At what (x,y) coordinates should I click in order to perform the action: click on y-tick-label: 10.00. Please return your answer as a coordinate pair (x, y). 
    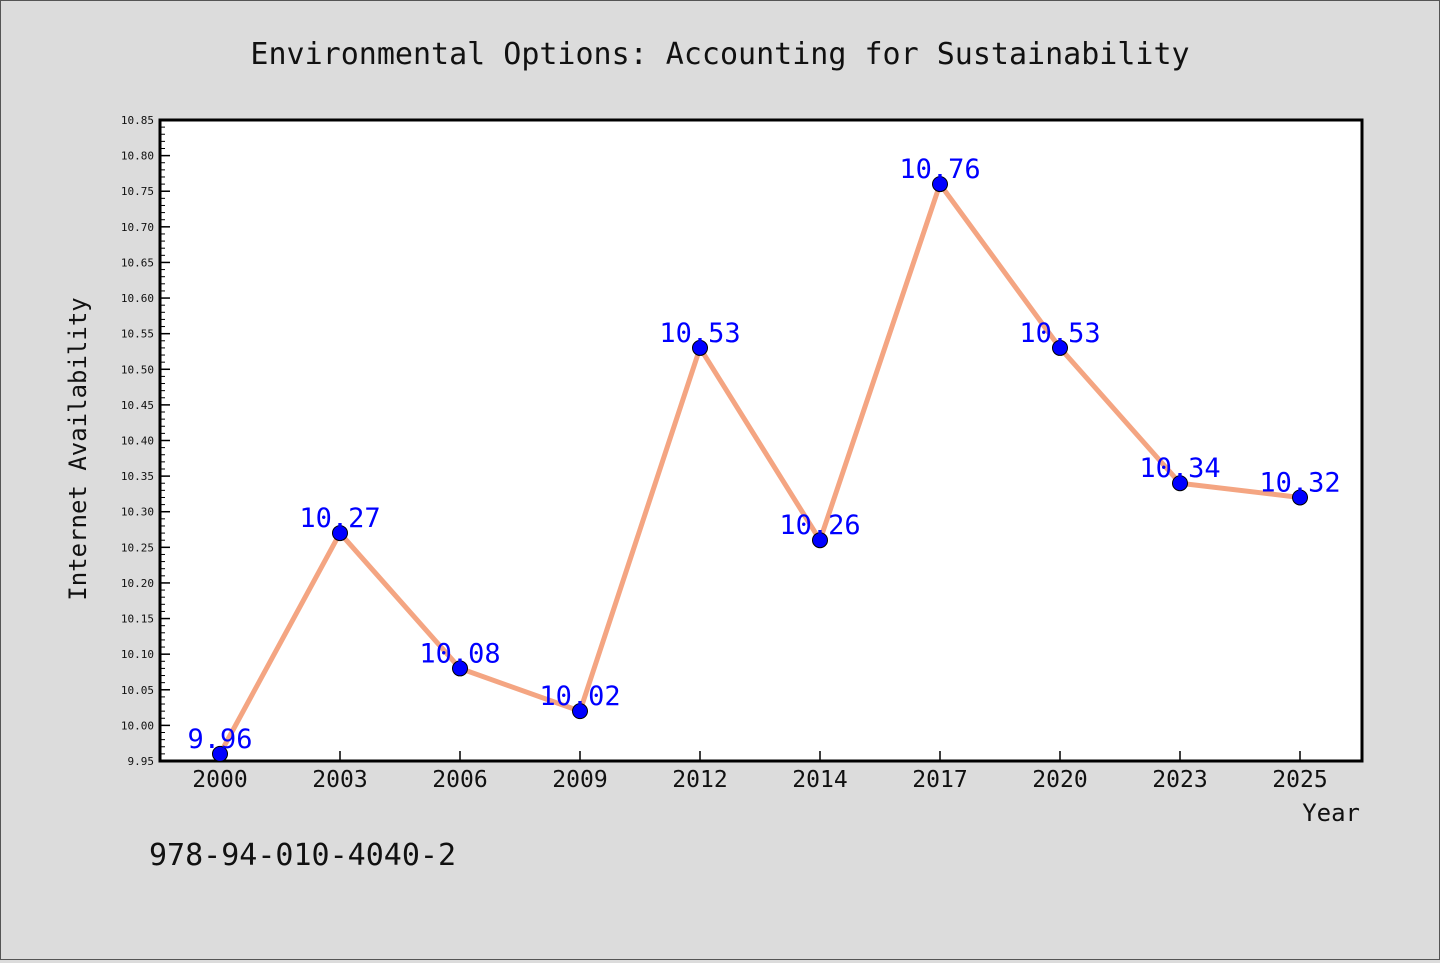
    Looking at the image, I should click on (137, 725).